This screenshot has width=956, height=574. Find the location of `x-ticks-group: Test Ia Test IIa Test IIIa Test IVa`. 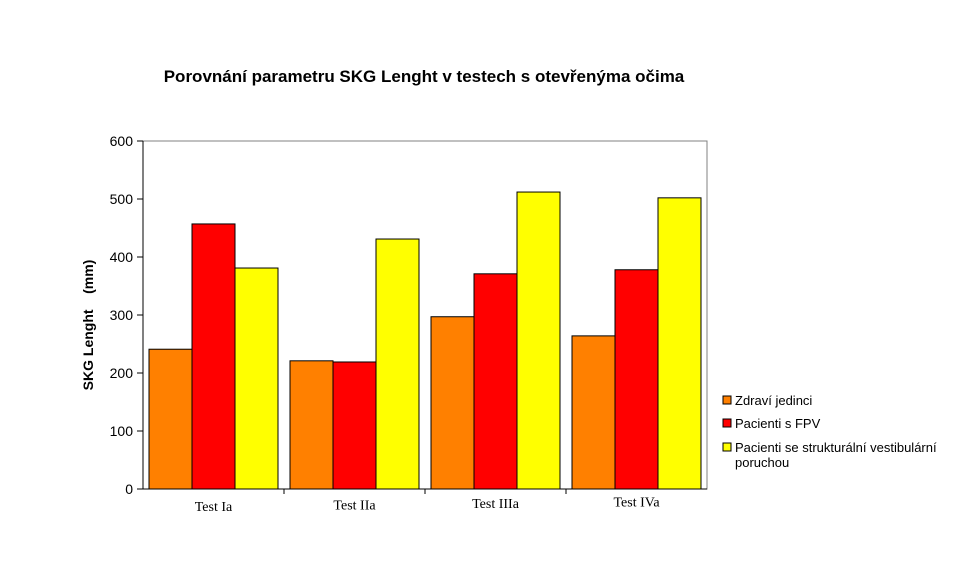

x-ticks-group: Test Ia Test IIa Test IIIa Test IVa is located at coordinates (427, 502).